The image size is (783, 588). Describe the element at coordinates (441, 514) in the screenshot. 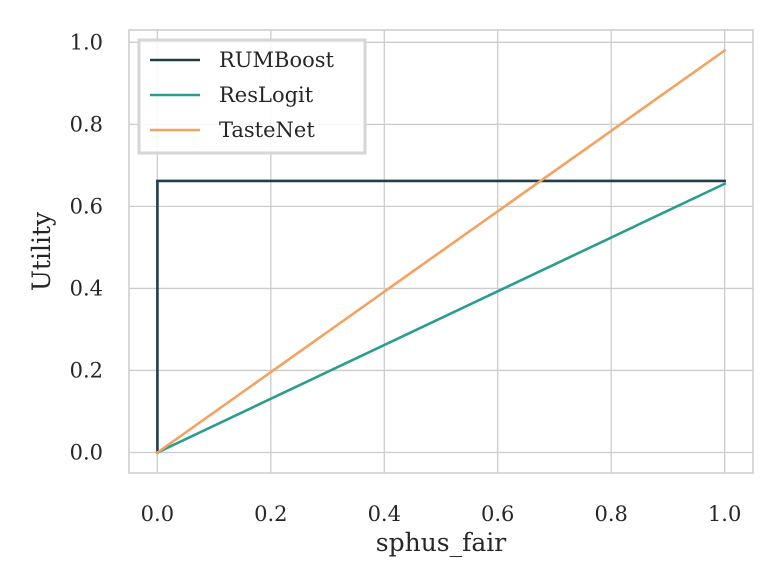

I see `x-axis-ticks: 0.0 0.2 0.4 0.6 0.8 1.0` at that location.